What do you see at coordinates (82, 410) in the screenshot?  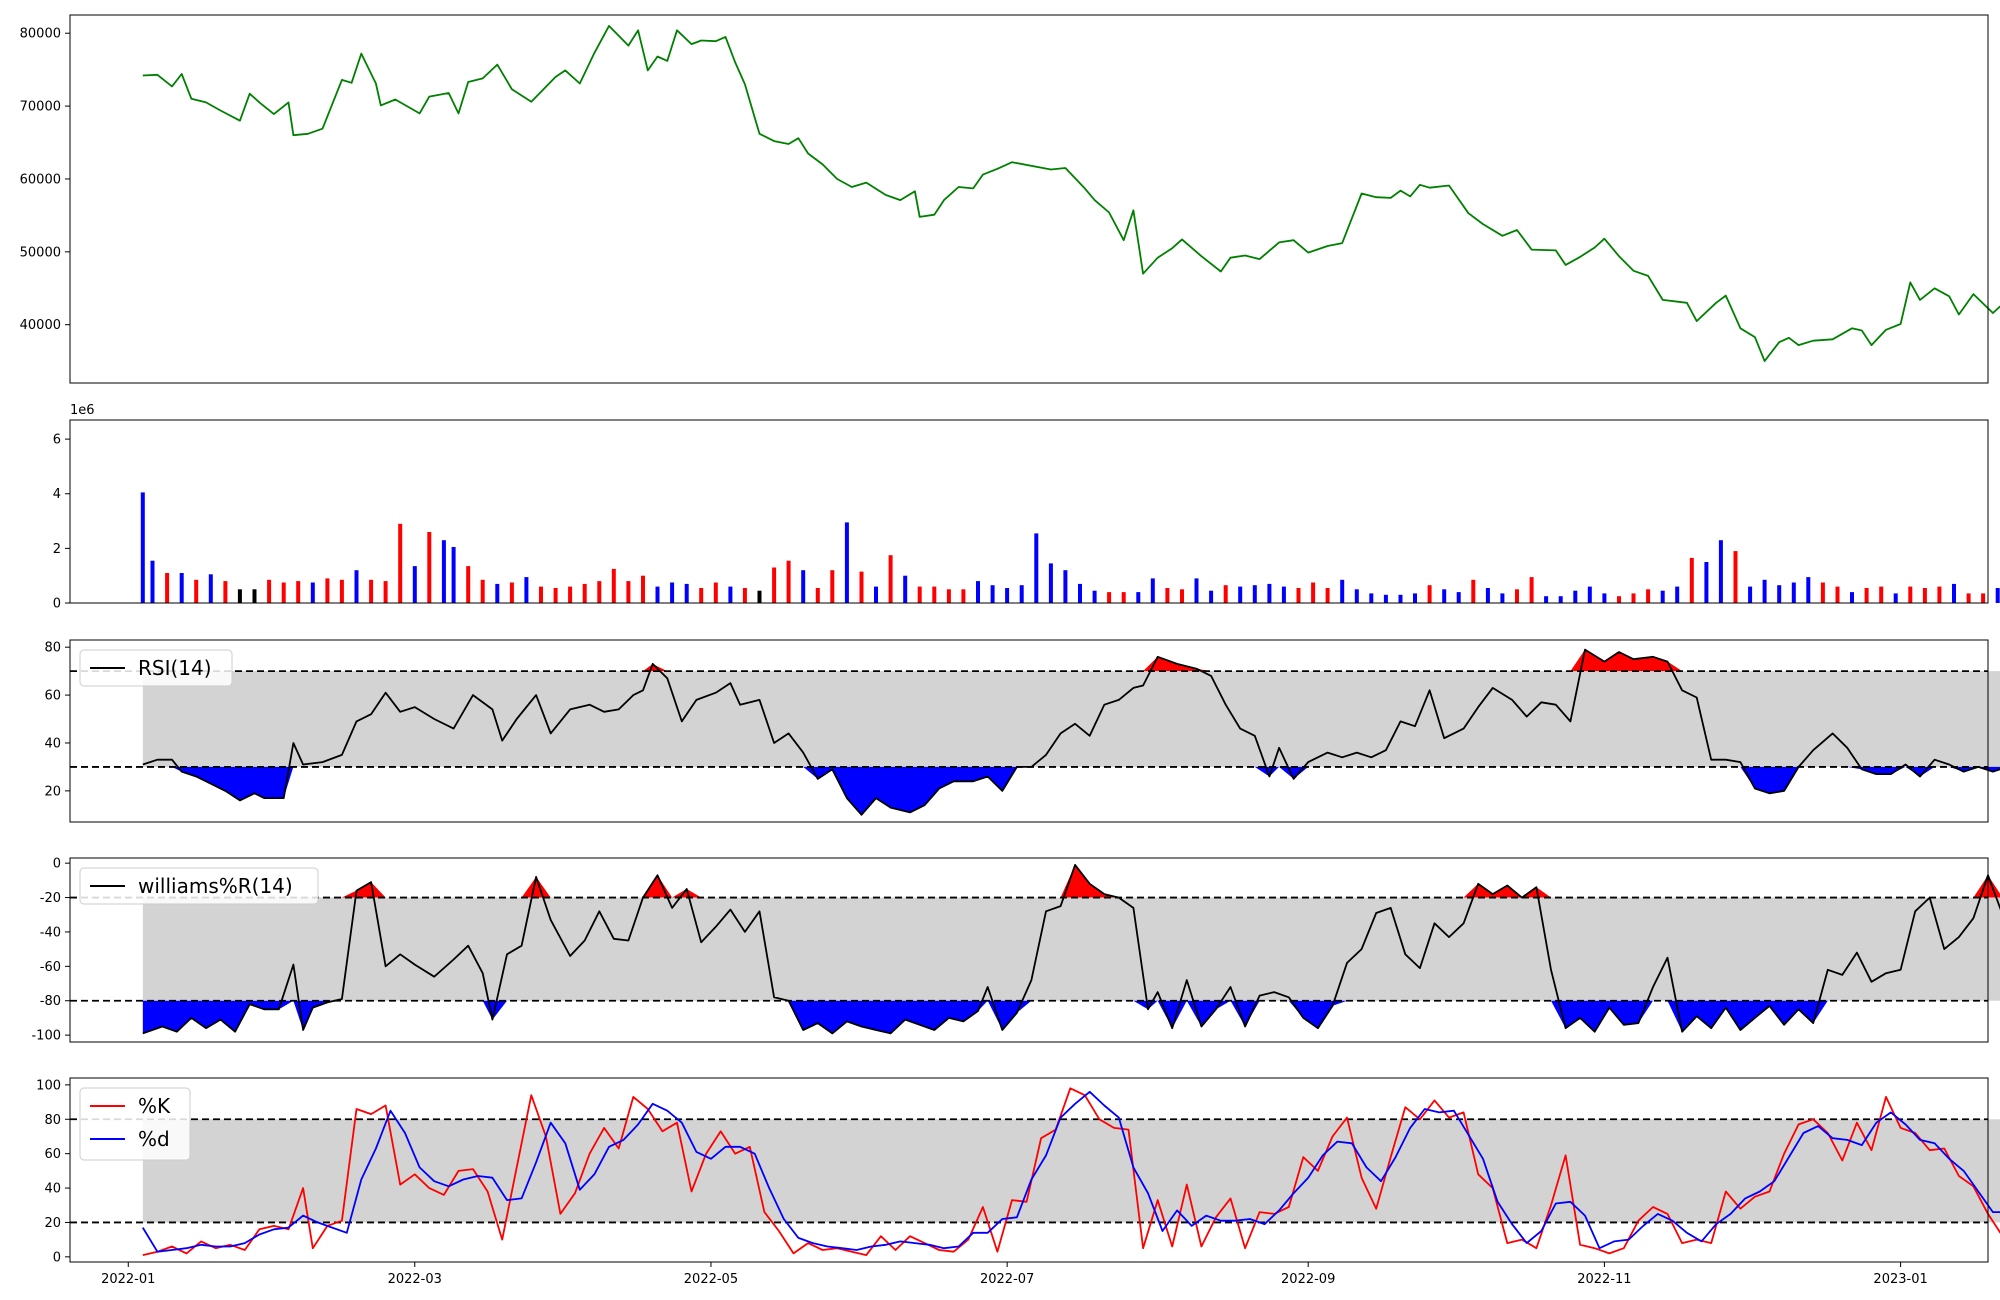 I see `axis-offset-label: 1e6` at bounding box center [82, 410].